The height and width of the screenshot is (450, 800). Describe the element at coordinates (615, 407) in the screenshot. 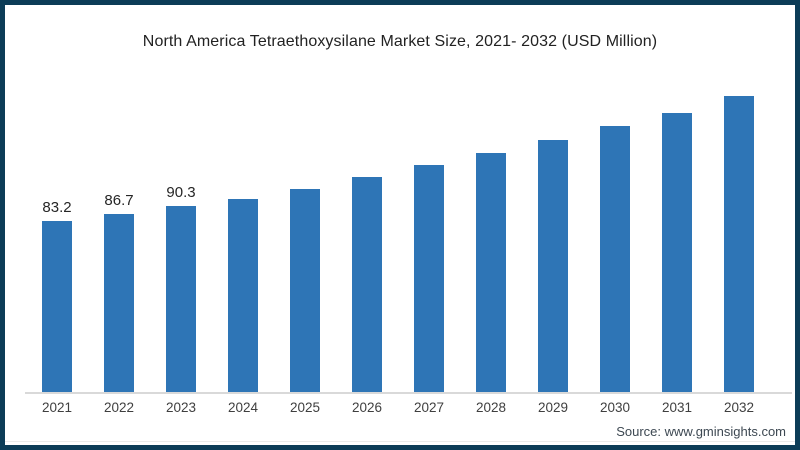

I see `x-tick-label-2030: 2030` at that location.